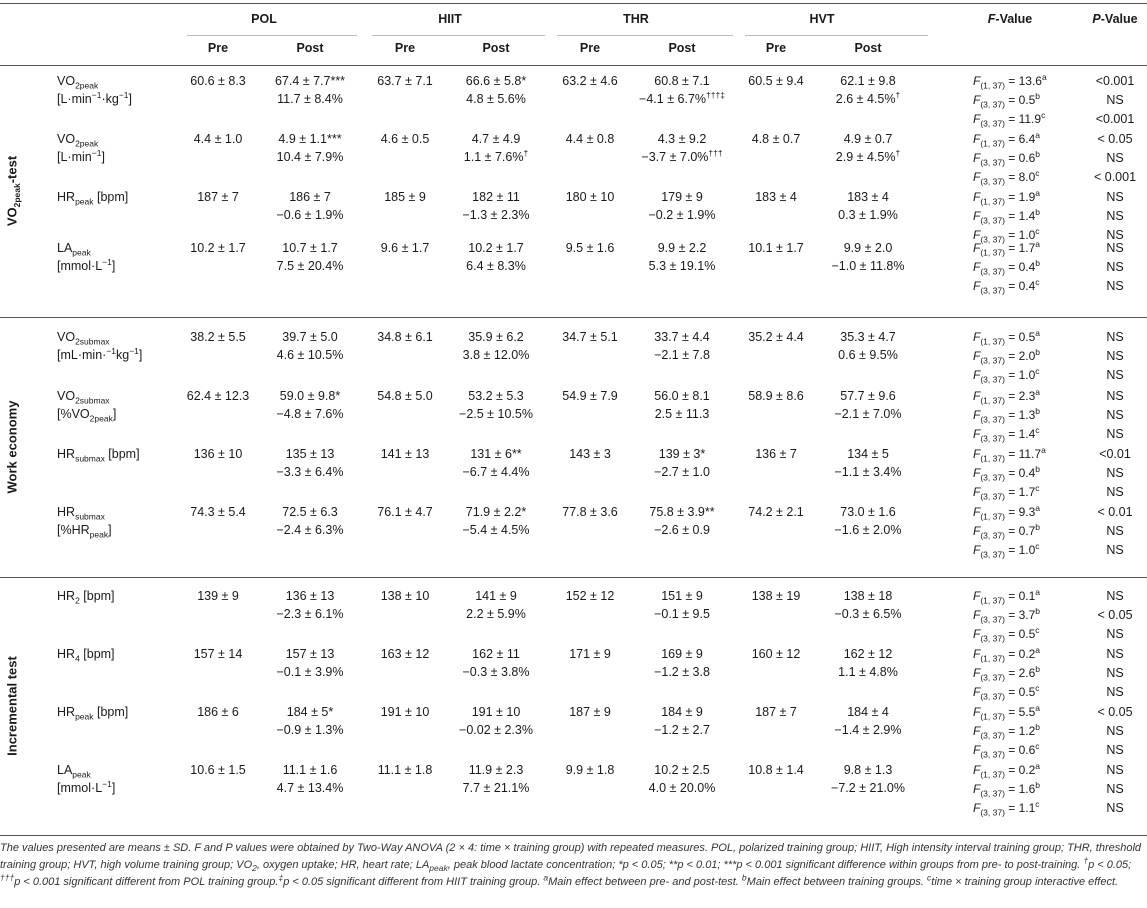  Describe the element at coordinates (1007, 673) in the screenshot. I see `f-value: F(3, 37) = 2.6b` at that location.